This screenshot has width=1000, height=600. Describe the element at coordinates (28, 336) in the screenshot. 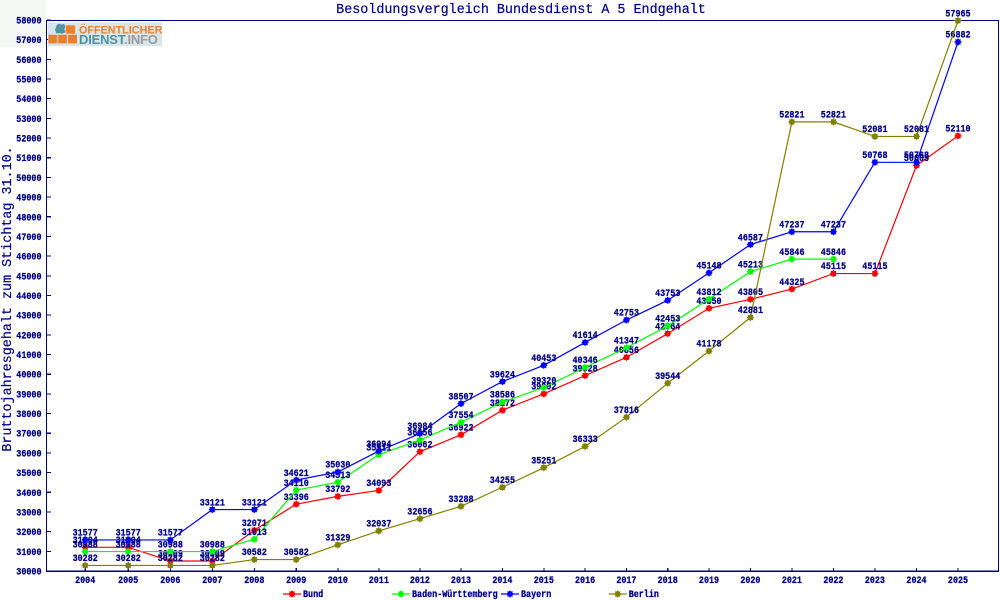

I see `svg-text: 42000` at that location.